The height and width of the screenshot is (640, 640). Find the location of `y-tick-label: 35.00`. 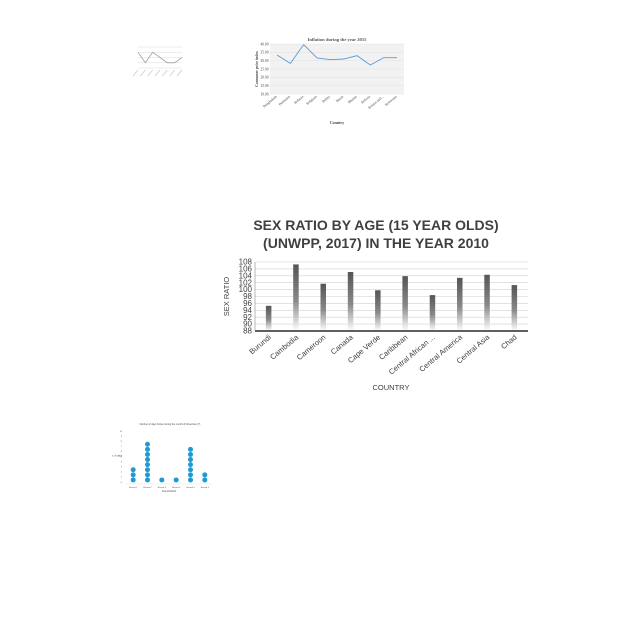

y-tick-label: 35.00 is located at coordinates (264, 53).